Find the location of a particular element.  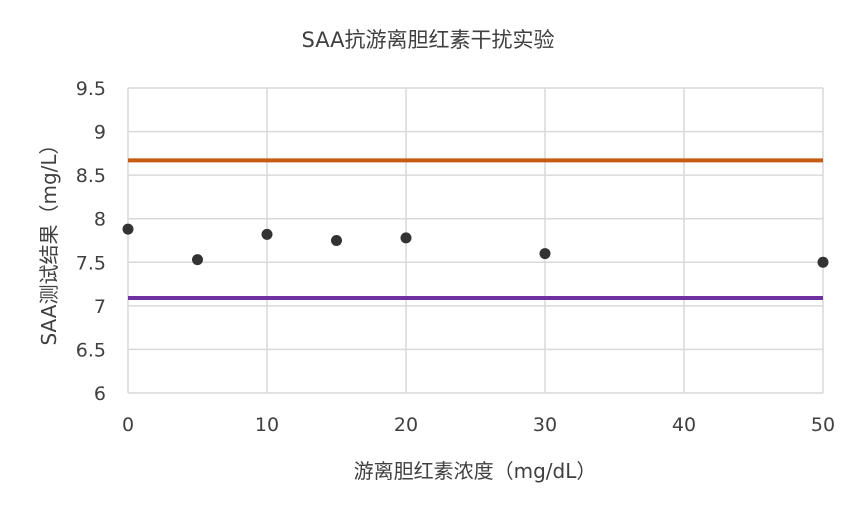

x-tick-label: 40 is located at coordinates (684, 425).